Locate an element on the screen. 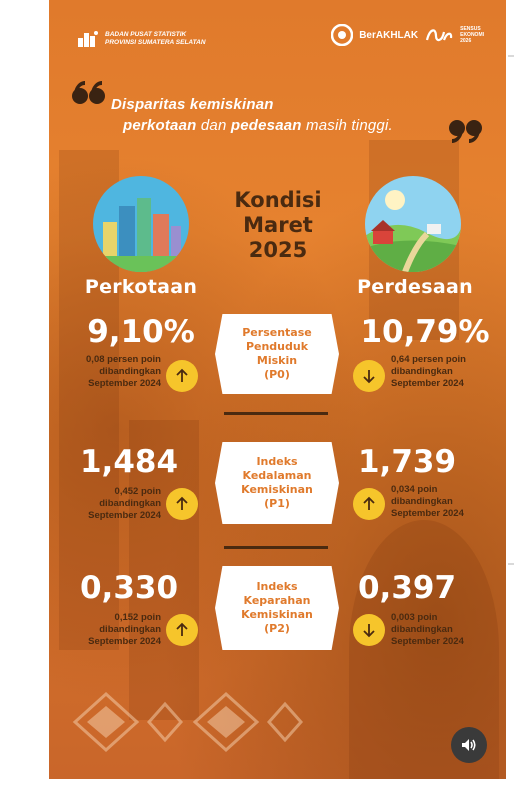 This screenshot has height=788, width=514. region-rural: Perdesaan is located at coordinates (415, 287).